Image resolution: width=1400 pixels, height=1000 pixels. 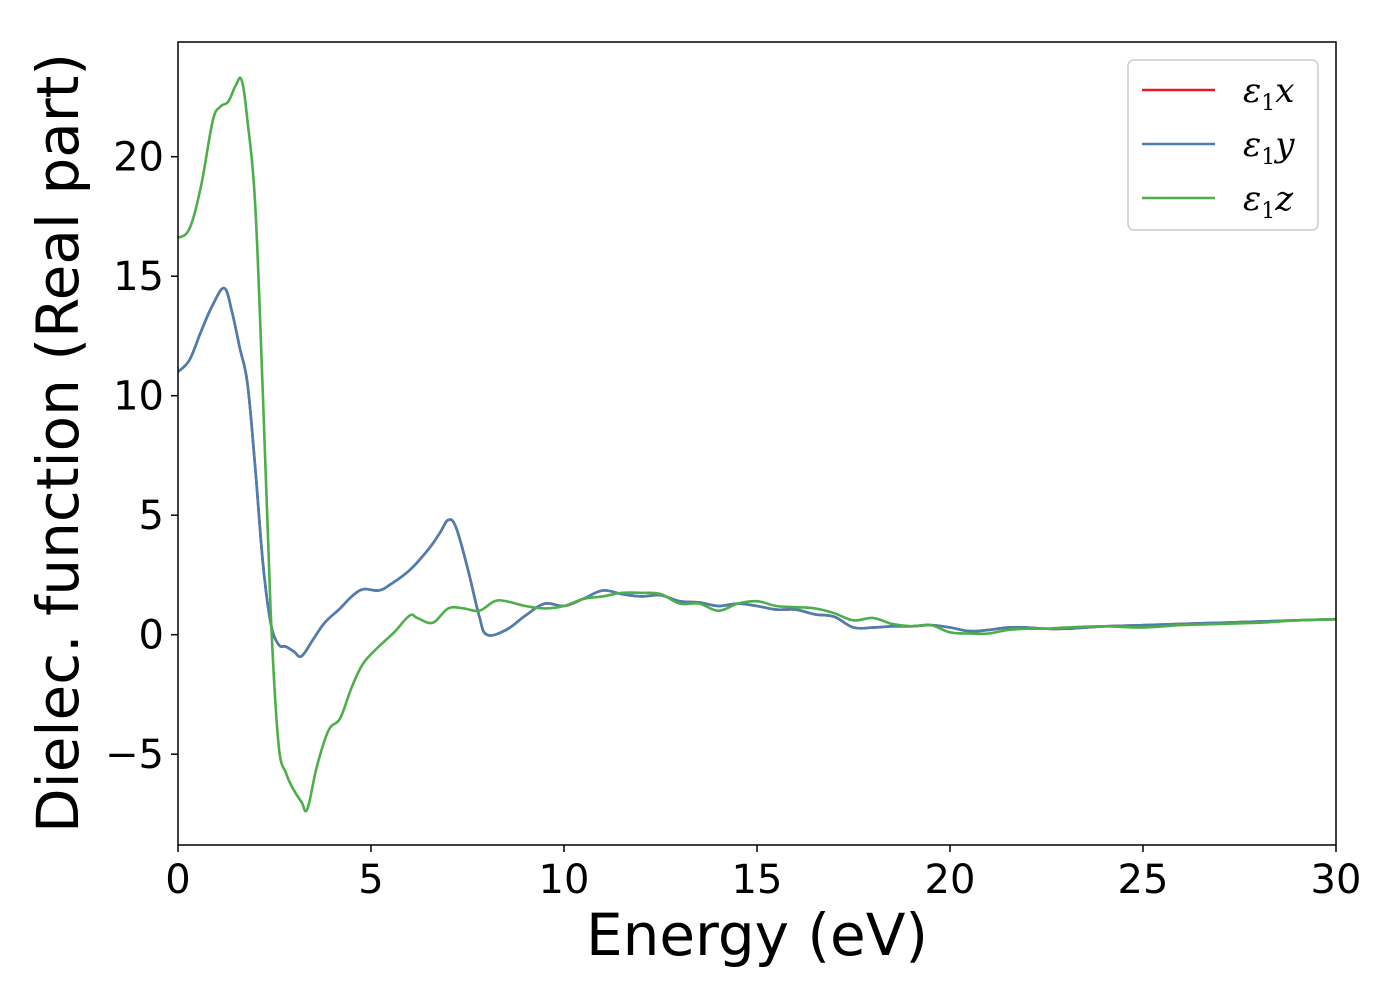 I want to click on y-axis-label: Dielec. function (Real part), so click(x=58, y=443).